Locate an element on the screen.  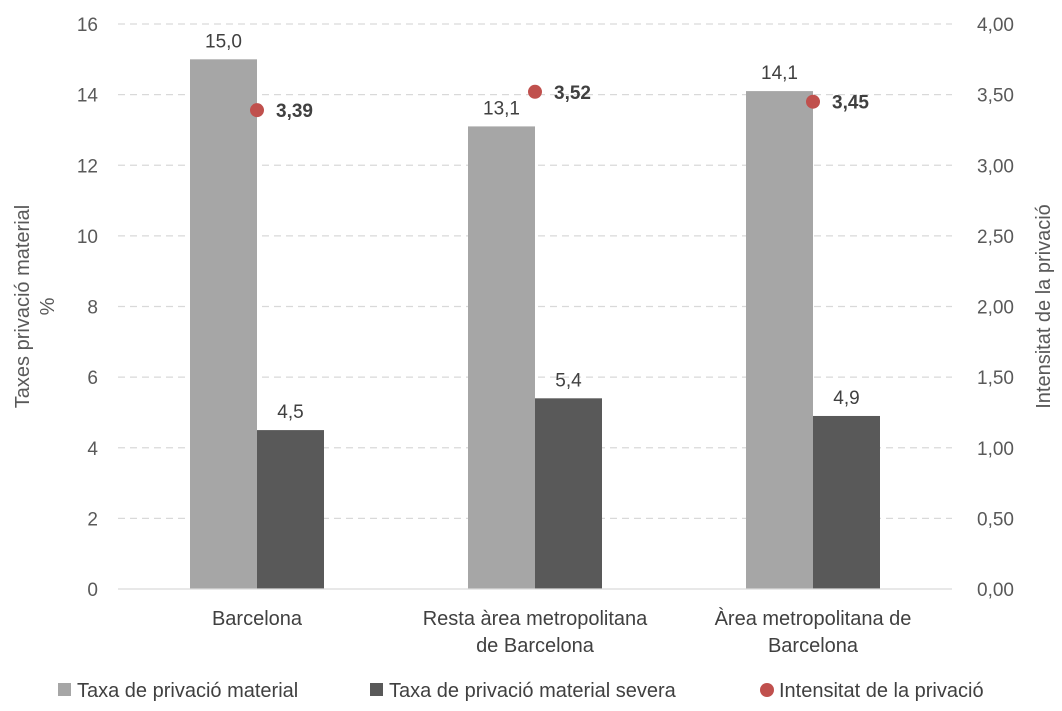
y2-tick-label: 2,00 is located at coordinates (995, 308).